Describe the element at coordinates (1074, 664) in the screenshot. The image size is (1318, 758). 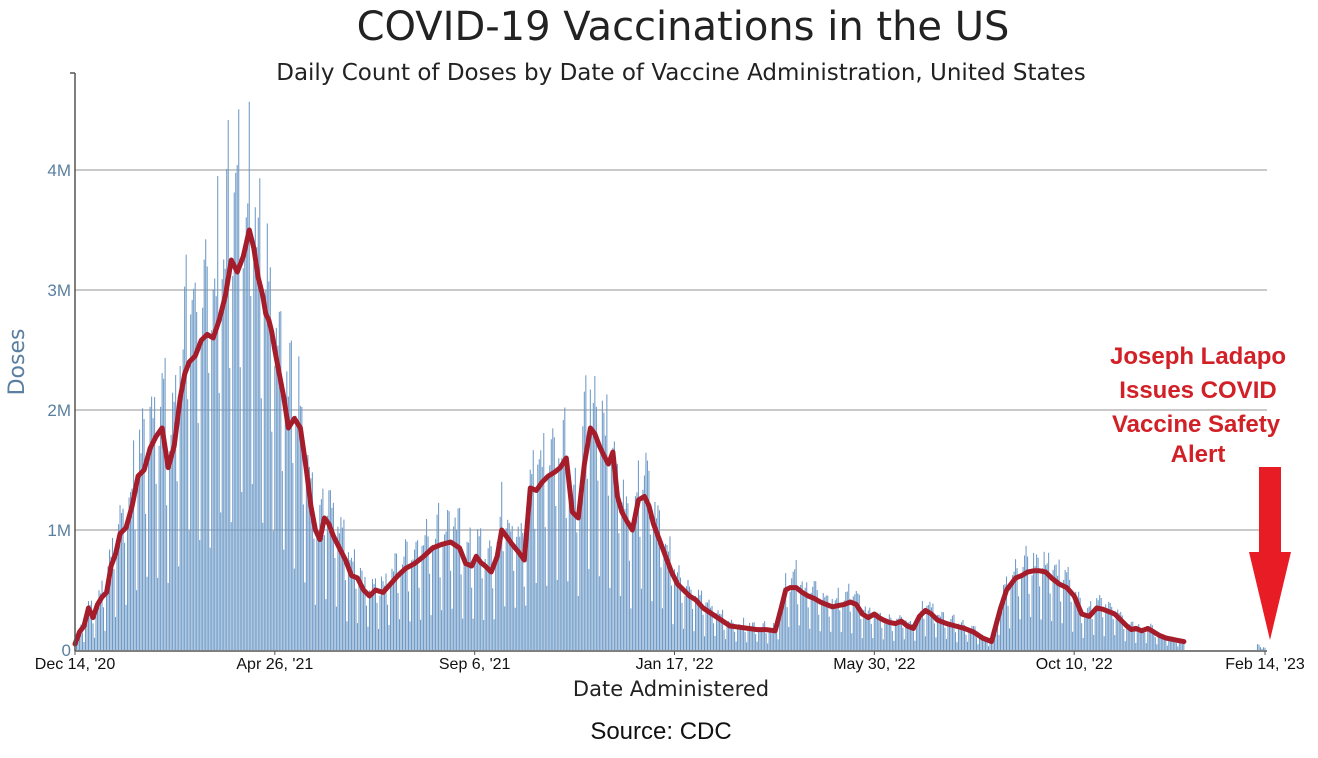
I see `x-tick-label: Oct 10, '22` at that location.